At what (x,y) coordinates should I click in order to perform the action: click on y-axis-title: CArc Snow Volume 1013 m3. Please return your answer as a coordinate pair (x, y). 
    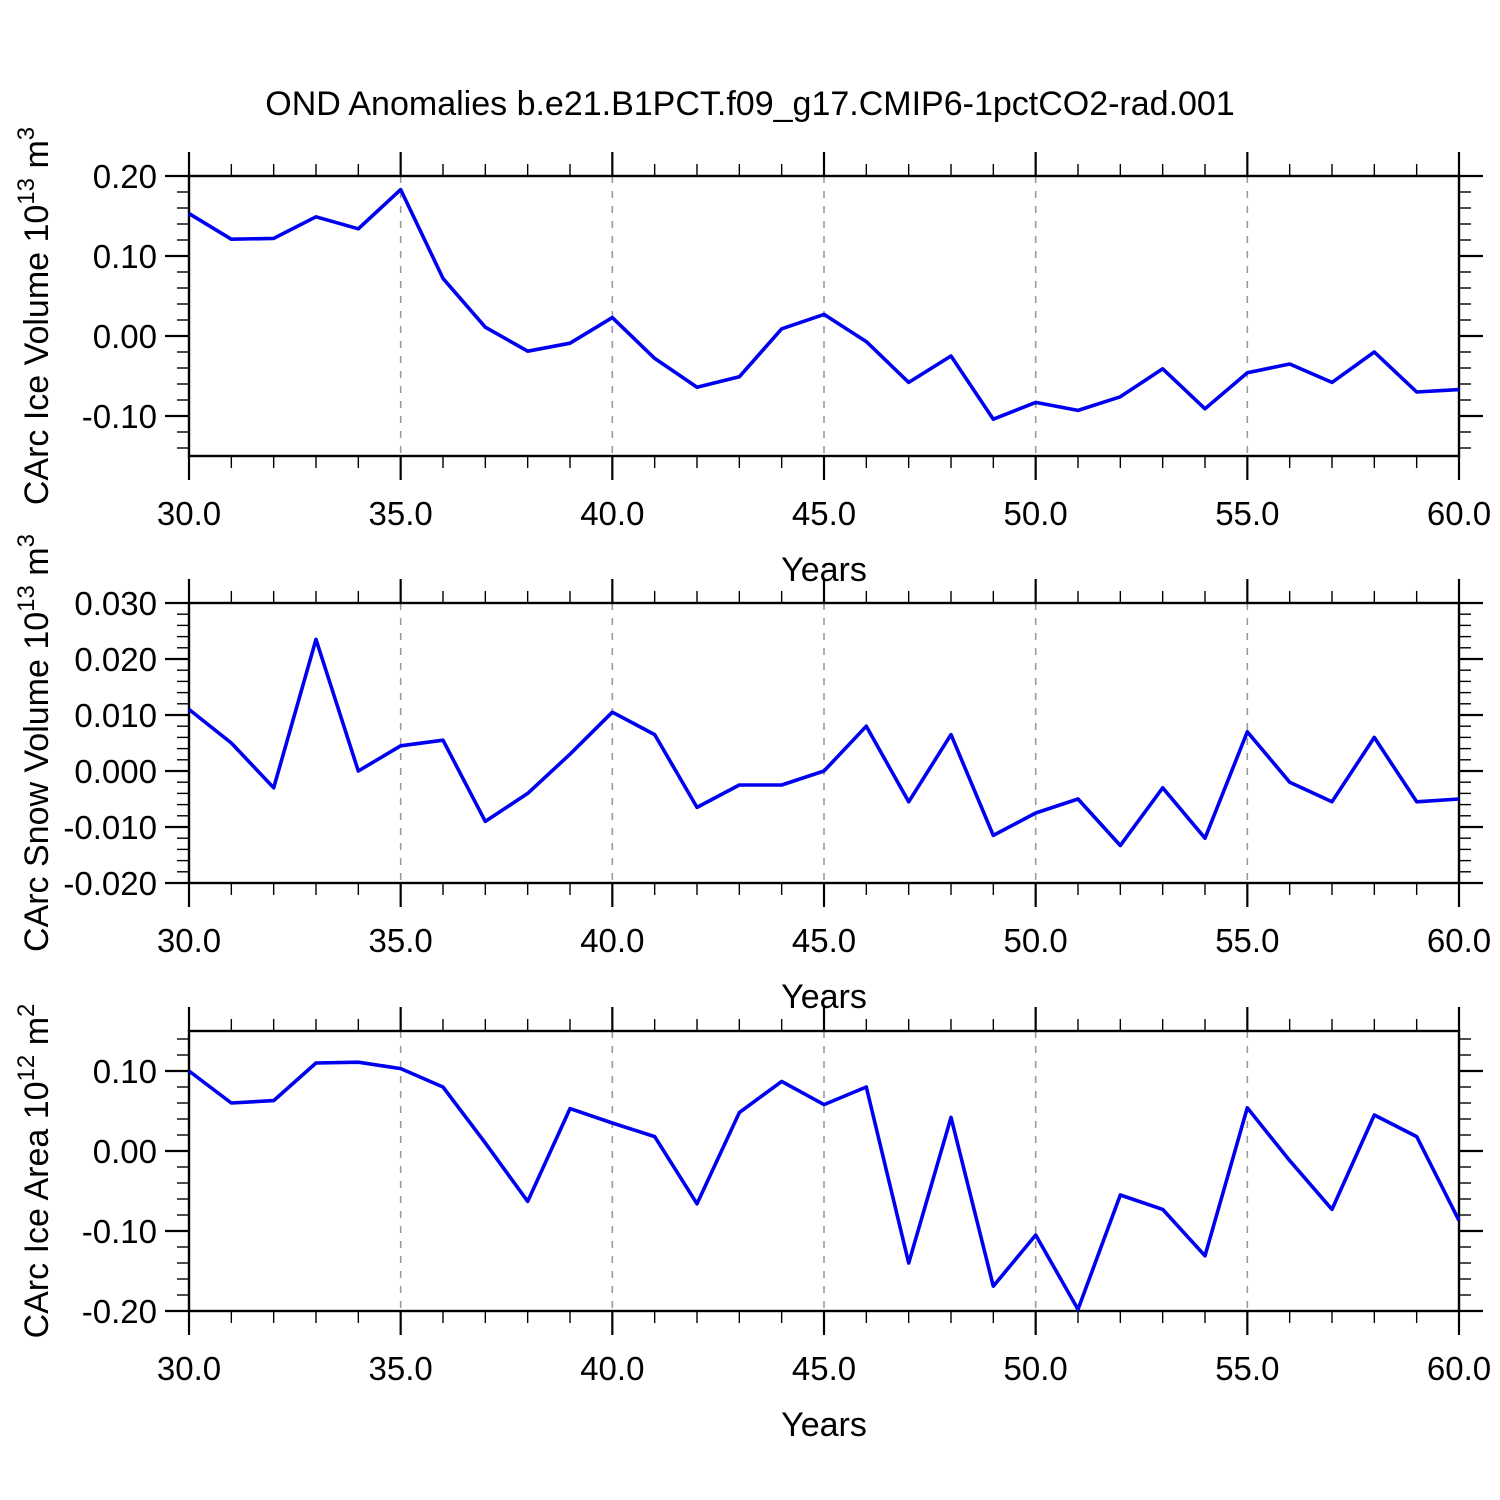
    Looking at the image, I should click on (34, 743).